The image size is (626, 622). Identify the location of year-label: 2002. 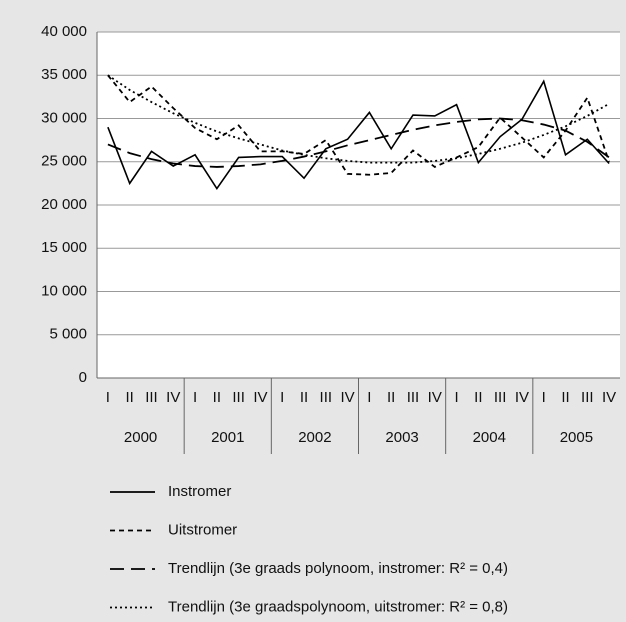
(314, 437).